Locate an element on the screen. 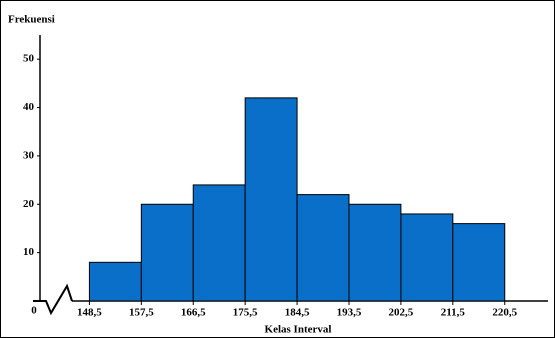 The height and width of the screenshot is (338, 555). x-tick-label: 211,5 is located at coordinates (453, 313).